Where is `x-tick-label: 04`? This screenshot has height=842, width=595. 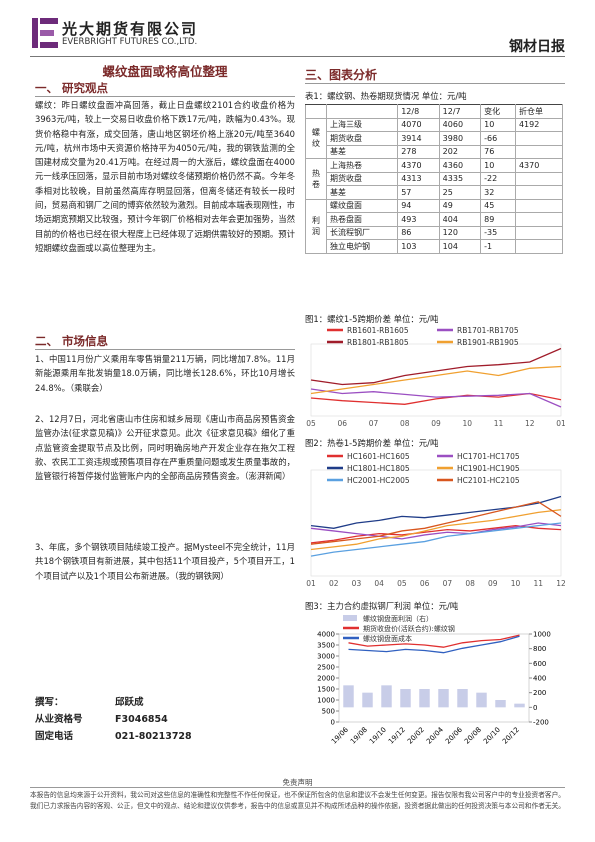 x-tick-label: 04 is located at coordinates (379, 583).